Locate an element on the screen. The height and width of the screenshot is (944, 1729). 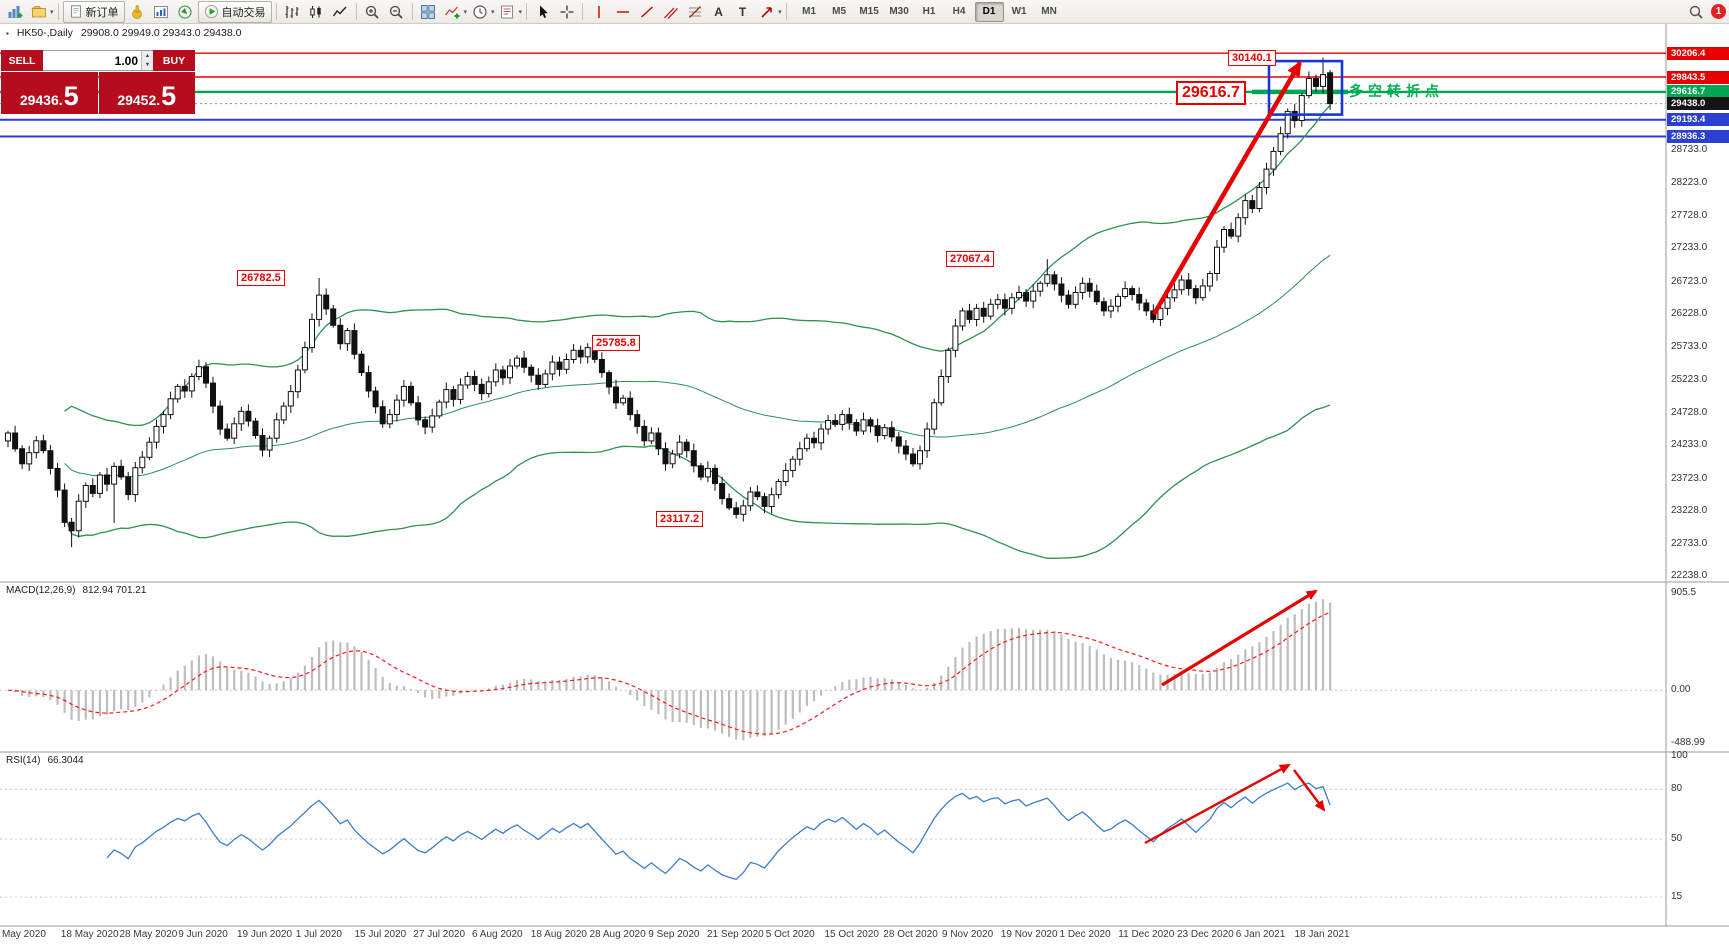
buy-price-button: 29452. 5 is located at coordinates (146, 93).